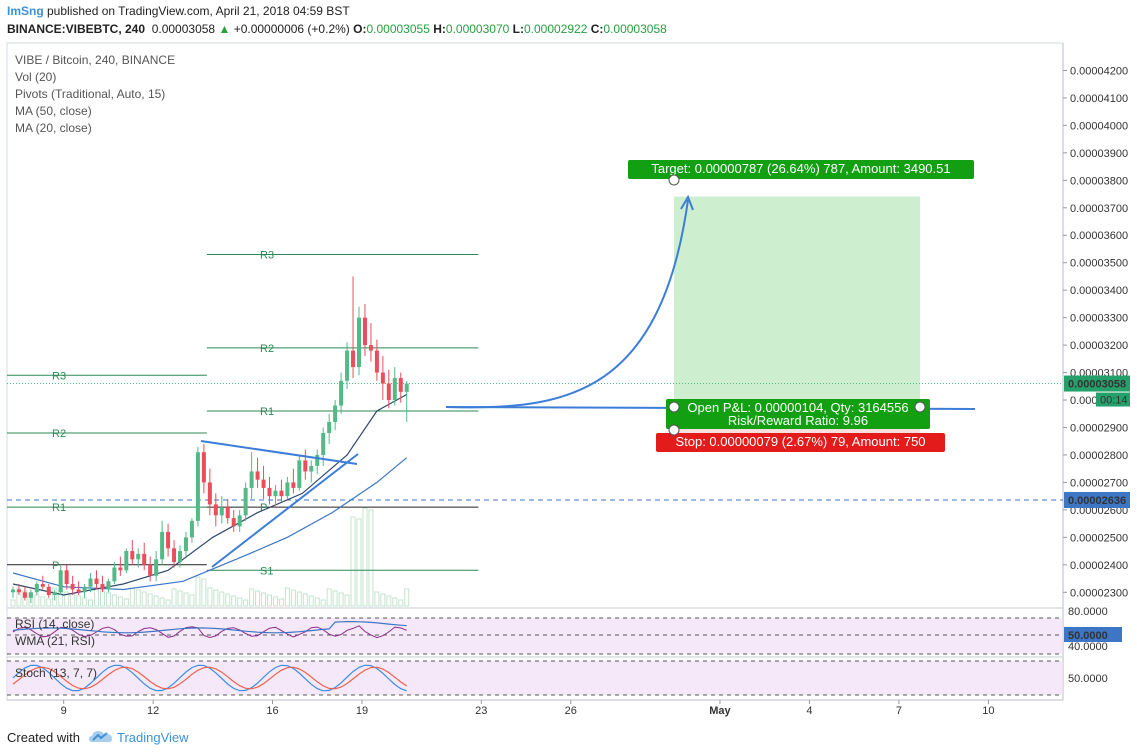  I want to click on legend-ma20: MA (20, close), so click(53, 128).